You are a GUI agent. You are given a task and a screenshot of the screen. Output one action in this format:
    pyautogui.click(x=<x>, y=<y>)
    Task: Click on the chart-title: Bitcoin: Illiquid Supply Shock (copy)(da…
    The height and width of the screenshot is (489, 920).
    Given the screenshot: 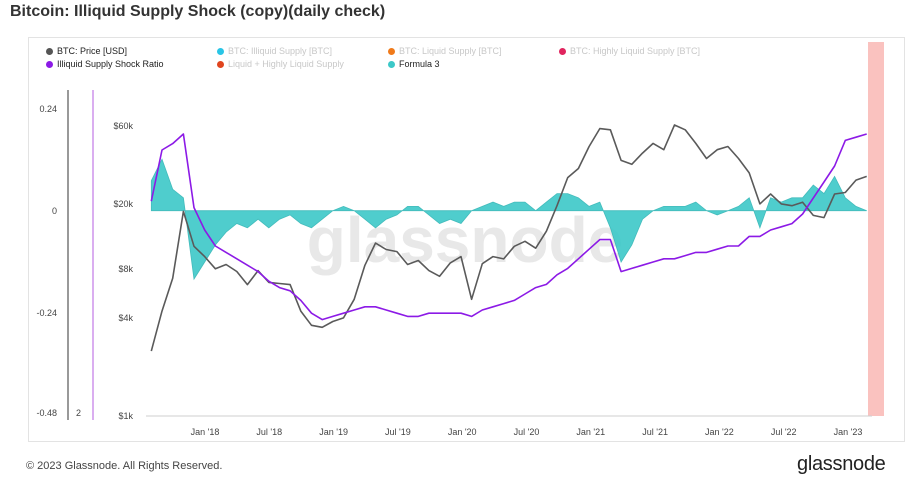 What is the action you would take?
    pyautogui.click(x=198, y=11)
    